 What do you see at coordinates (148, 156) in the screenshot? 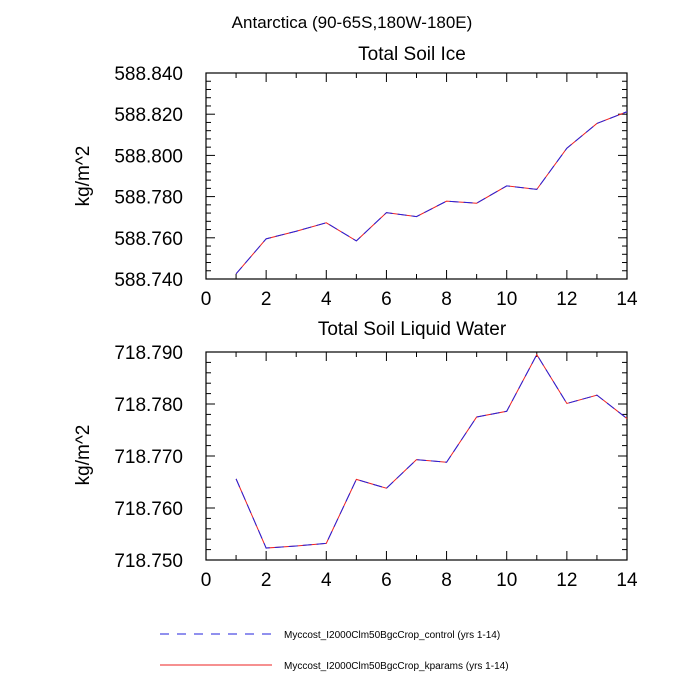
I see `y-tick-label-soil-ice: 588.800` at bounding box center [148, 156].